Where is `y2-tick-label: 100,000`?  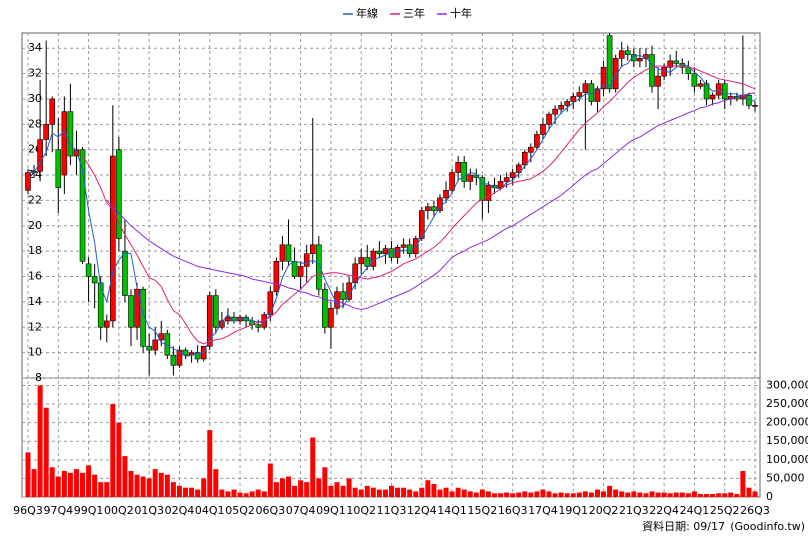 y2-tick-label: 100,000 is located at coordinates (787, 459).